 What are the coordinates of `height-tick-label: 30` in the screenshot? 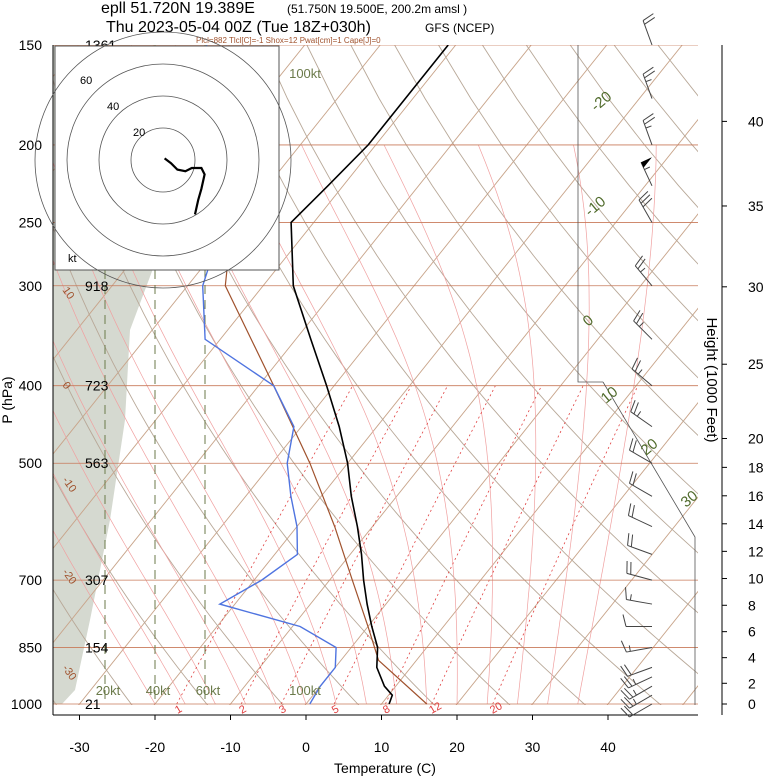 It's located at (756, 287).